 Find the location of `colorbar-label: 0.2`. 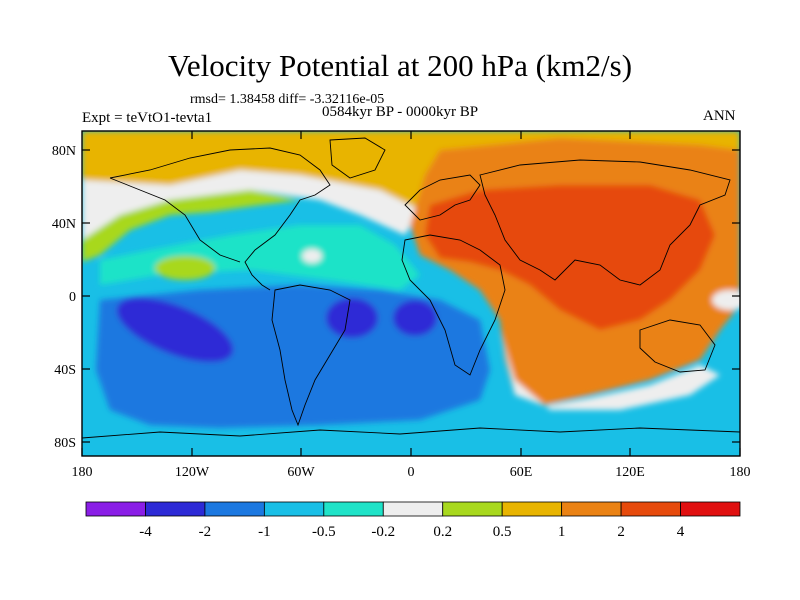

colorbar-label: 0.2 is located at coordinates (442, 532).